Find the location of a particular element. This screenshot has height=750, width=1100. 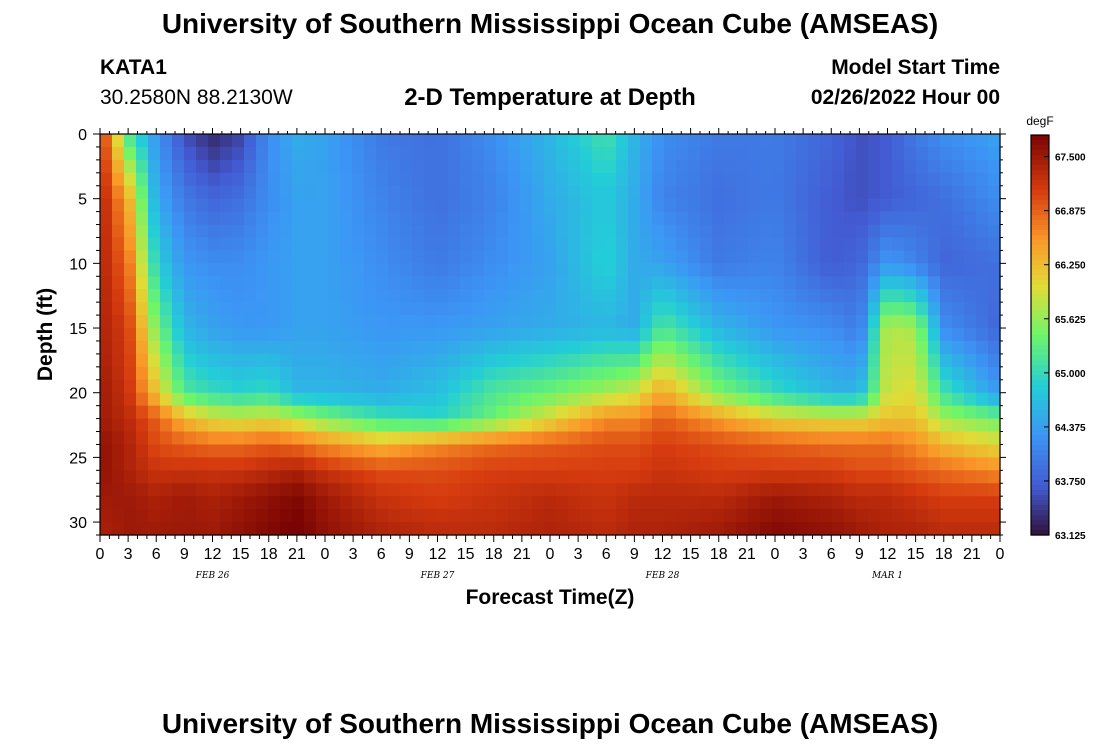

colorbar-tick-label: 63.125 is located at coordinates (1070, 536).